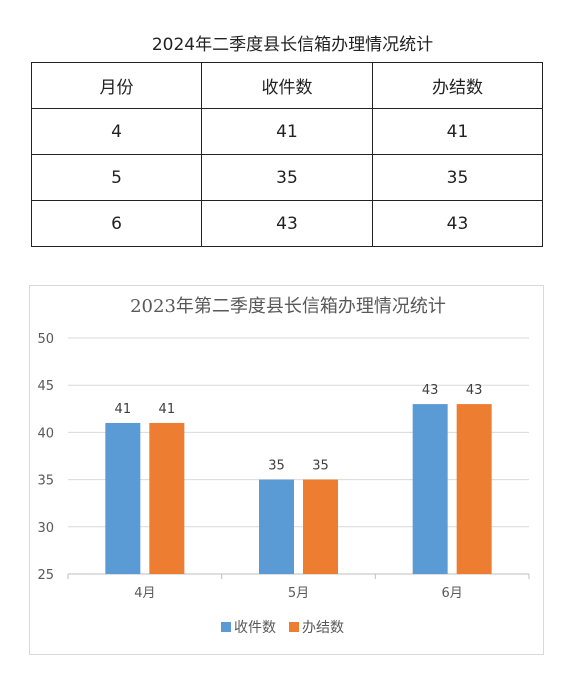 The height and width of the screenshot is (700, 585). Describe the element at coordinates (45, 339) in the screenshot. I see `y-tick-label: 50` at that location.